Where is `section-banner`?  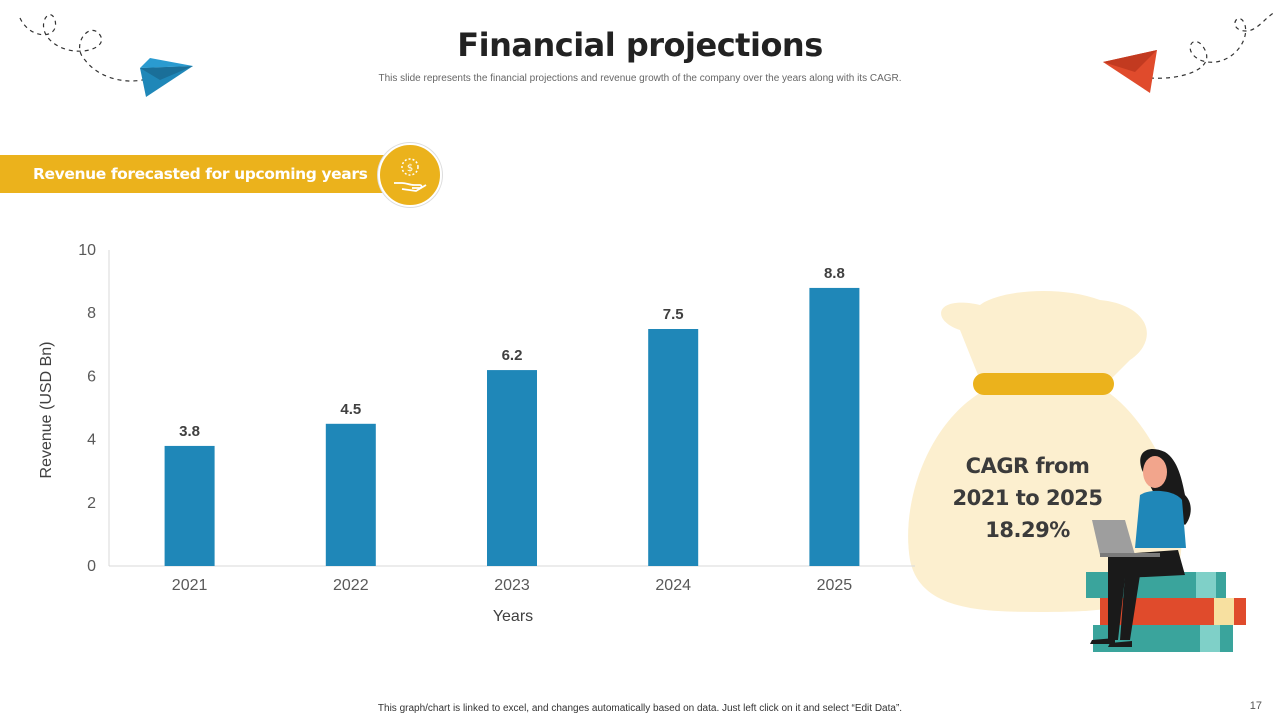 section-banner is located at coordinates (200, 174).